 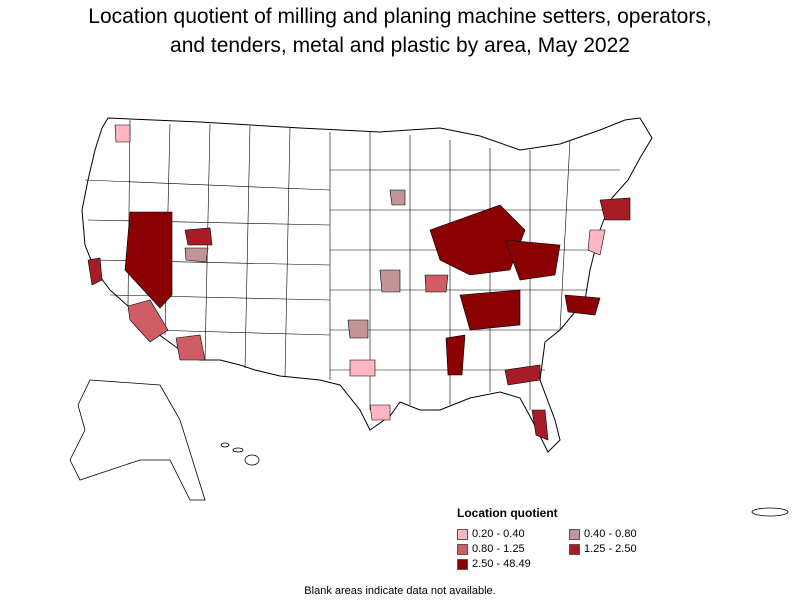 What do you see at coordinates (122, 133) in the screenshot?
I see `area-washington` at bounding box center [122, 133].